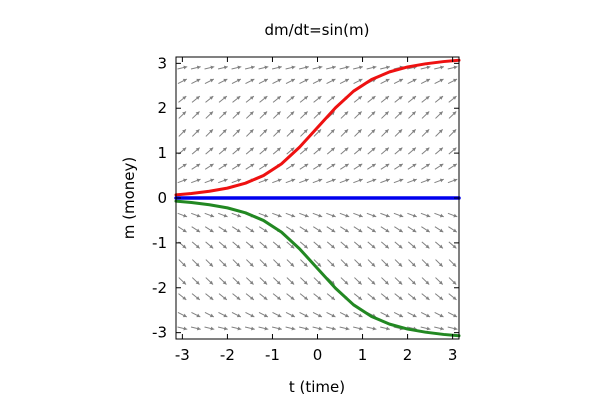  What do you see at coordinates (317, 387) in the screenshot?
I see `x-axis-label: t (time)` at bounding box center [317, 387].